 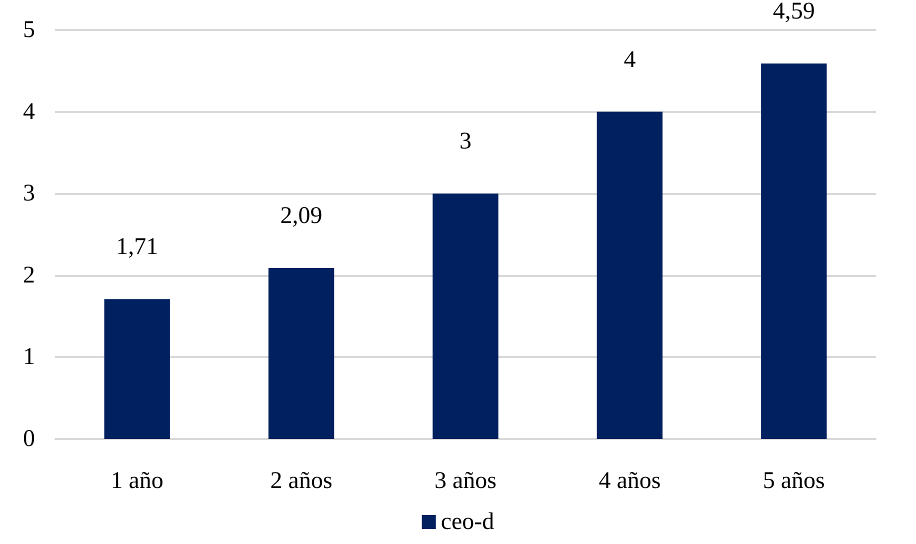 I want to click on x-tick-label: 5 años, so click(x=793, y=481).